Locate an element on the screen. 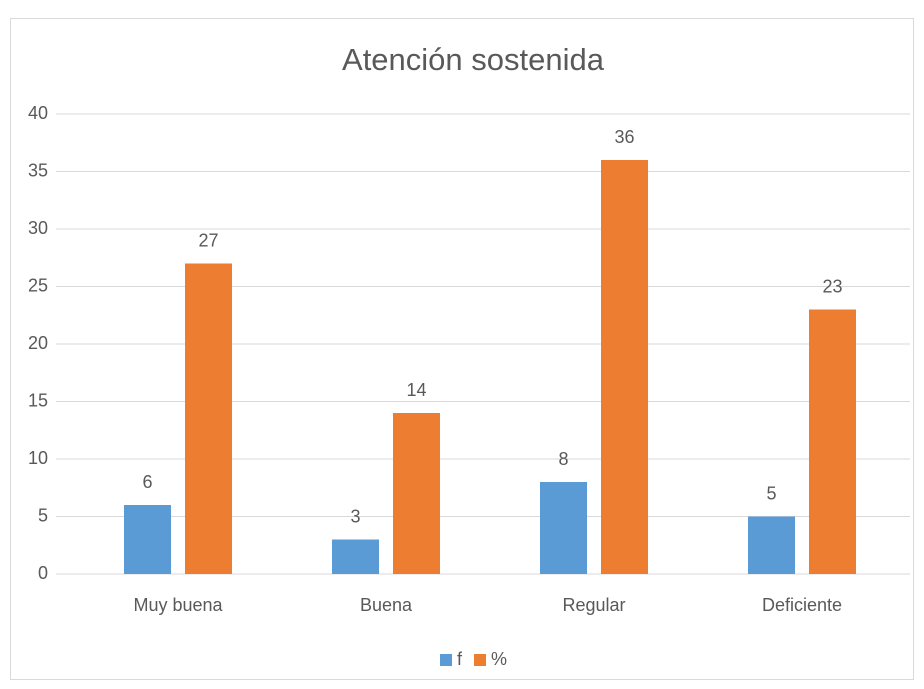  x-tick-label: Buena is located at coordinates (386, 605).